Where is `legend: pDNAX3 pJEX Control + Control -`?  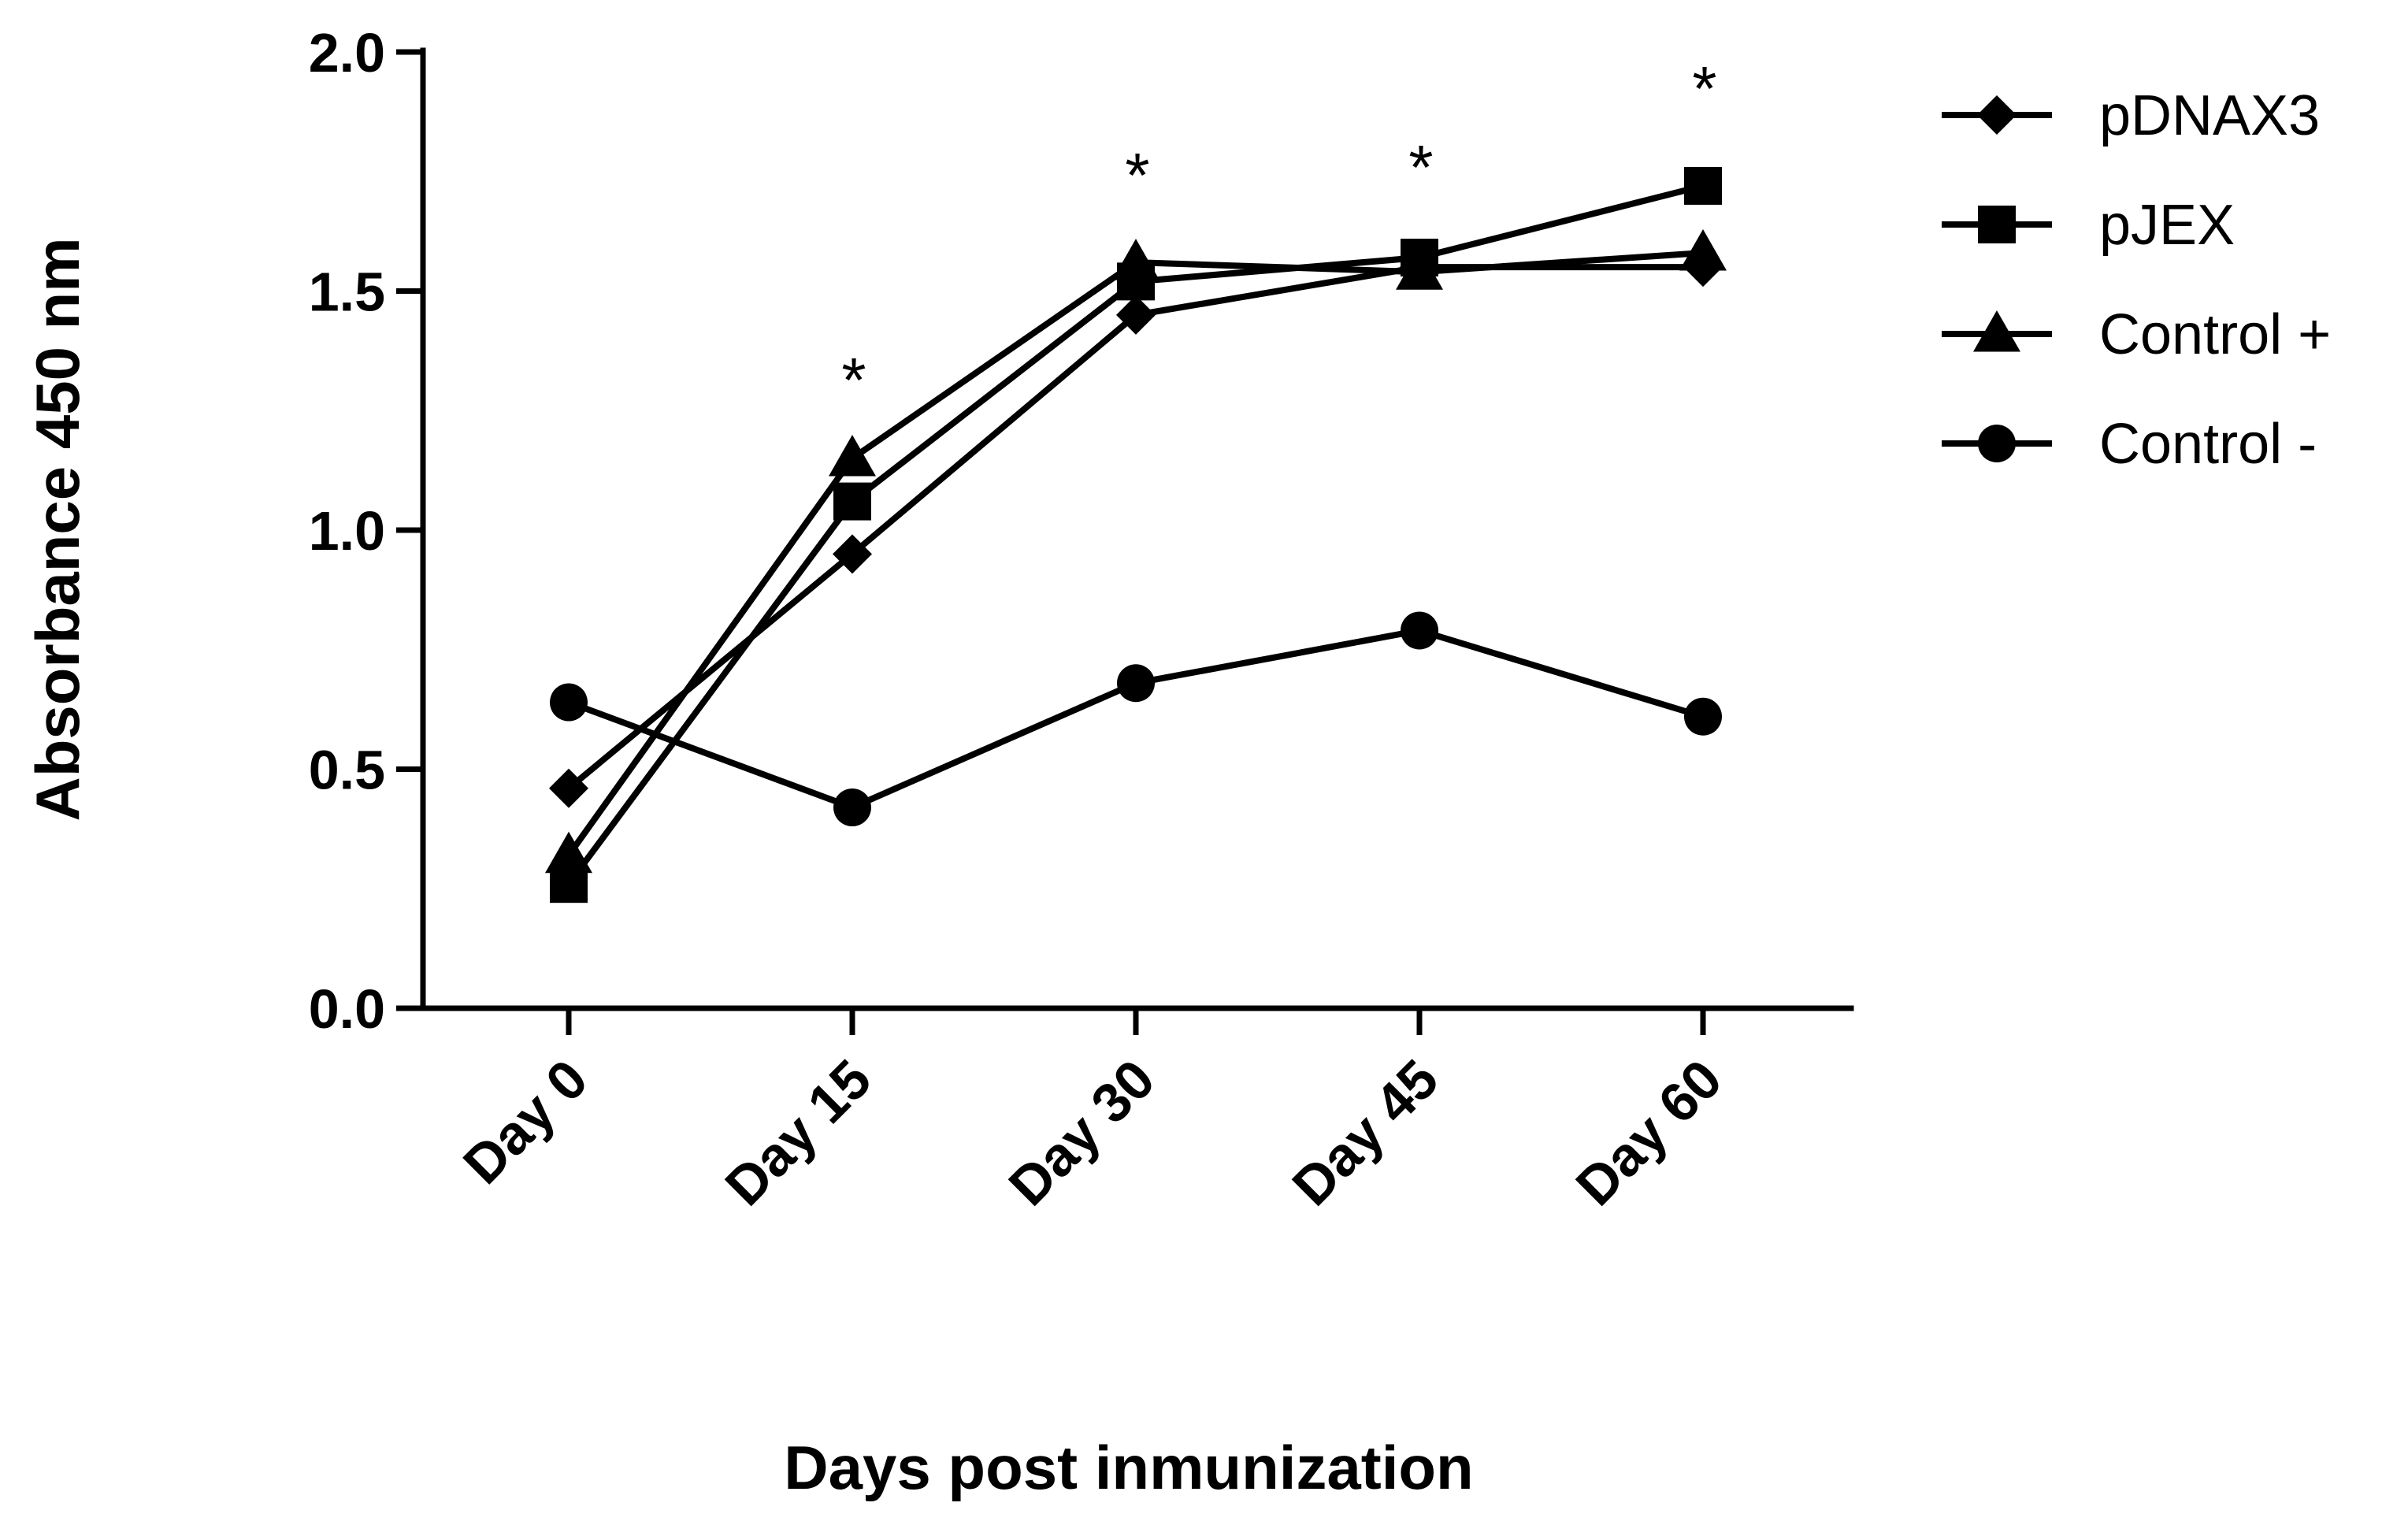 legend: pDNAX3 pJEX Control + Control - is located at coordinates (2136, 280).